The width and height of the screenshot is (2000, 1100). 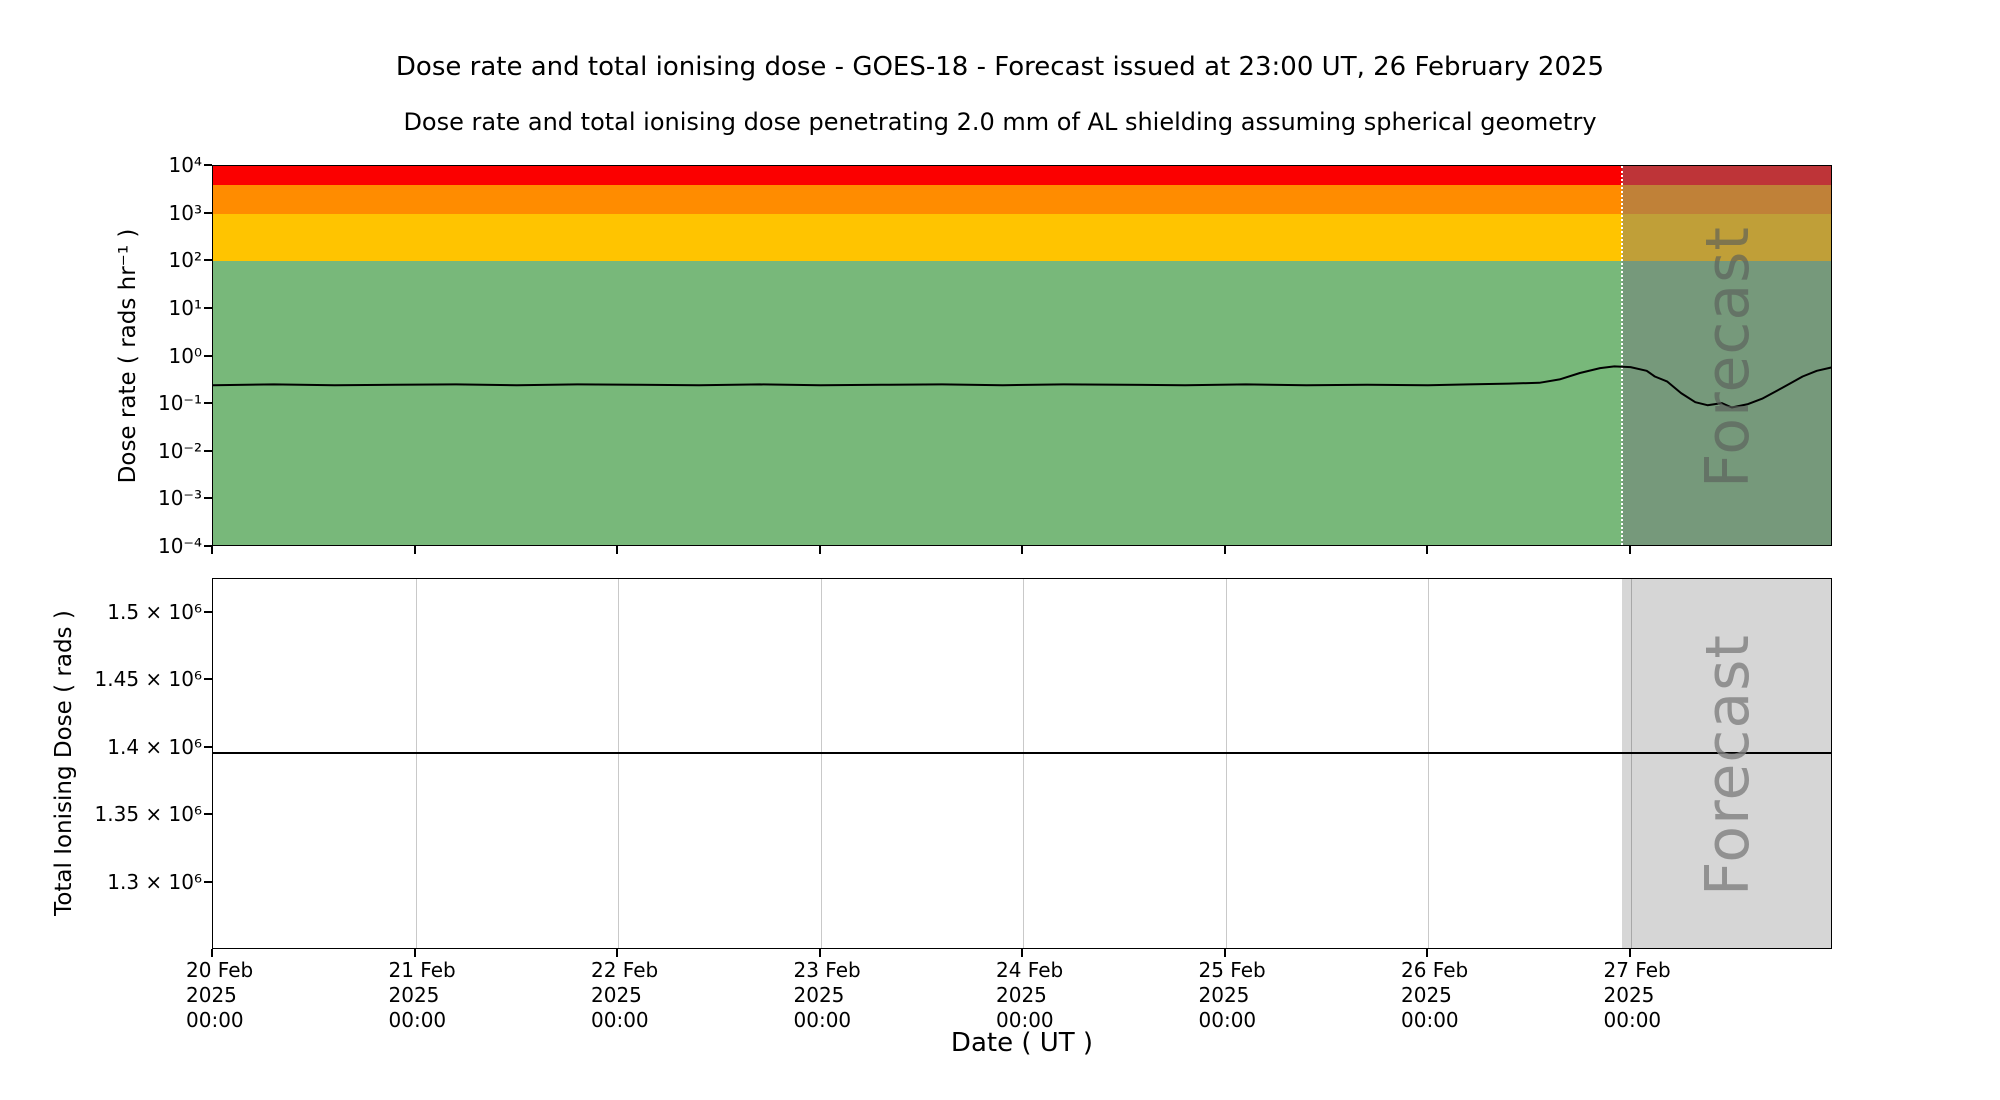 What do you see at coordinates (1435, 970) in the screenshot?
I see `x-tick-label-line: 26 Feb` at bounding box center [1435, 970].